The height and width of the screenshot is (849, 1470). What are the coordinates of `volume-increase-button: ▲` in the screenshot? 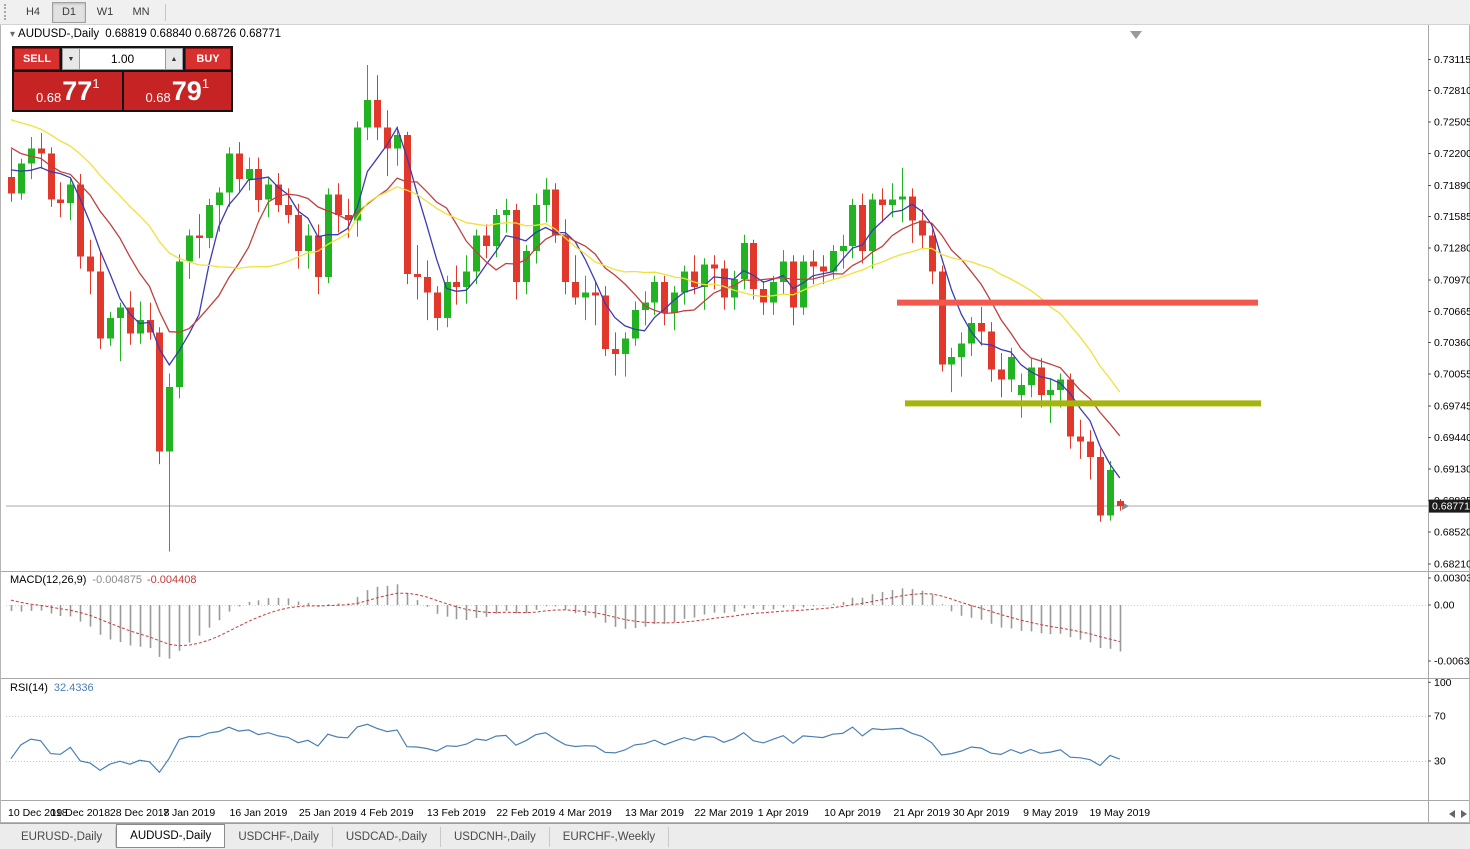 It's located at (174, 59).